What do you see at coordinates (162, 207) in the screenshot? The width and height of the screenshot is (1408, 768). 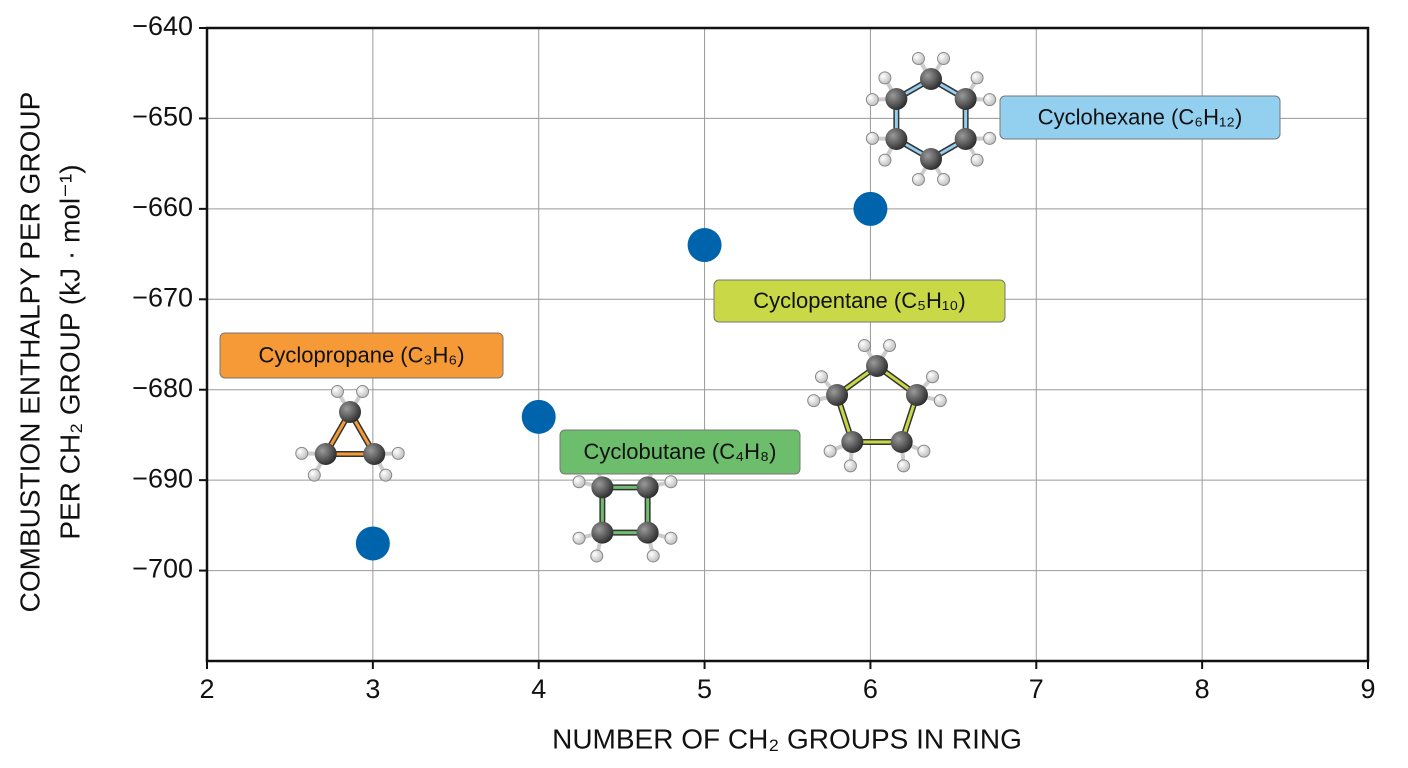 I see `y-tick-label: −660` at bounding box center [162, 207].